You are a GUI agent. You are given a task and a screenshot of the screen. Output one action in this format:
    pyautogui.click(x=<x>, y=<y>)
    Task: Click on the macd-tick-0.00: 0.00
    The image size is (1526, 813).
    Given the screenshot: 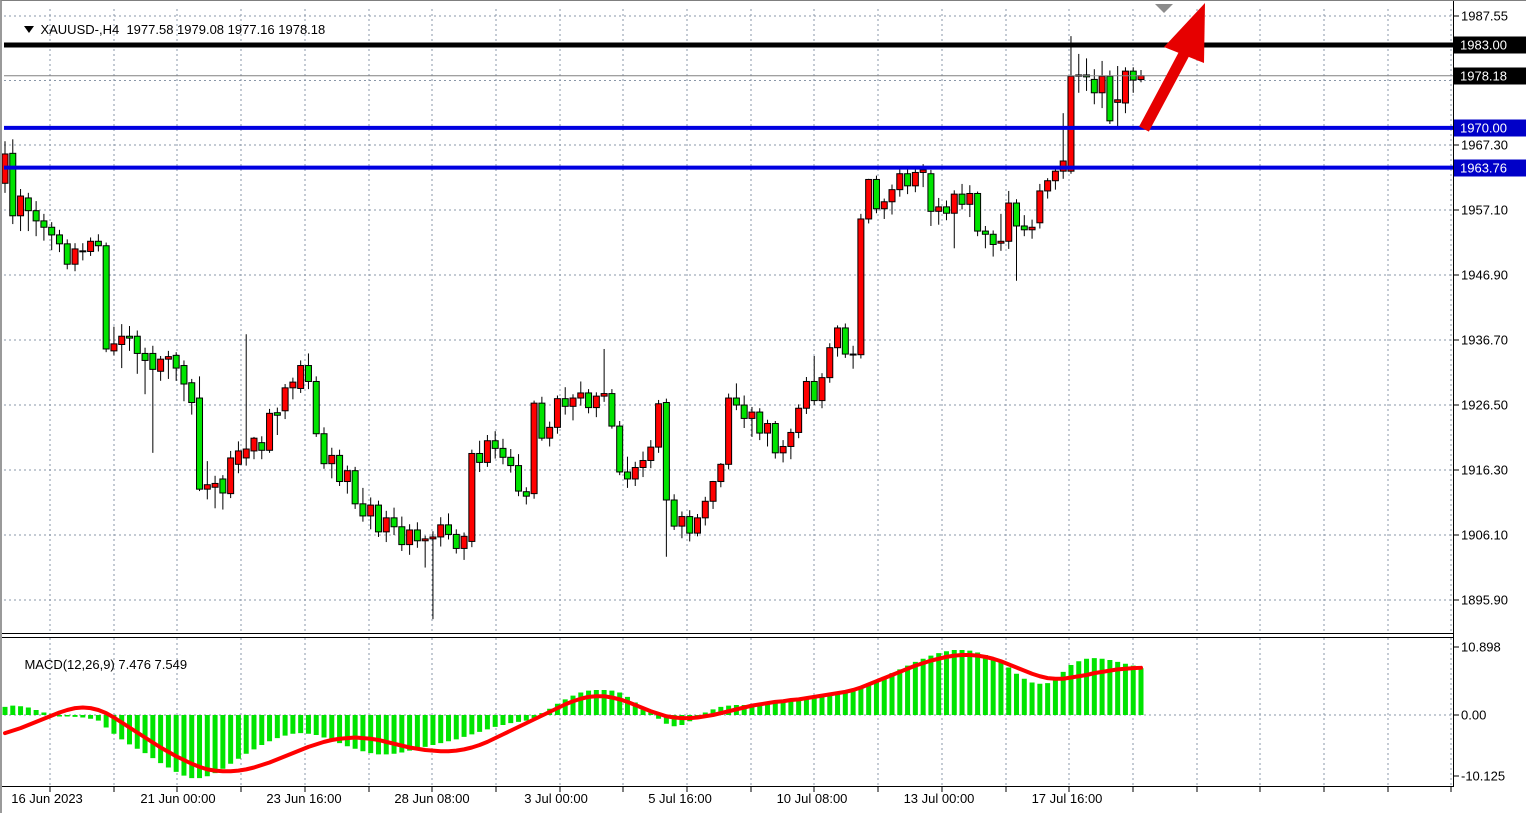 What is the action you would take?
    pyautogui.click(x=1474, y=715)
    